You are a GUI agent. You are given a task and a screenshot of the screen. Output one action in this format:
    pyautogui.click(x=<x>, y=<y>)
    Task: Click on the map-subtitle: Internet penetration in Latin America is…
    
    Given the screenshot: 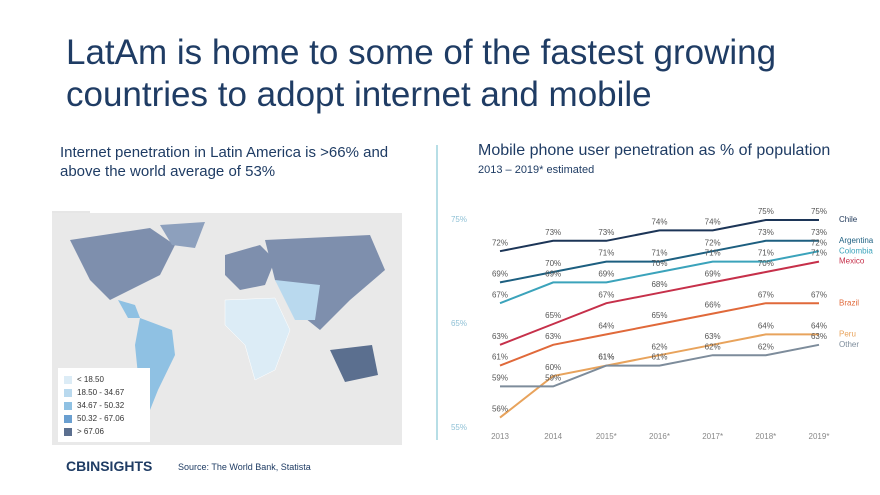 What is the action you would take?
    pyautogui.click(x=224, y=162)
    